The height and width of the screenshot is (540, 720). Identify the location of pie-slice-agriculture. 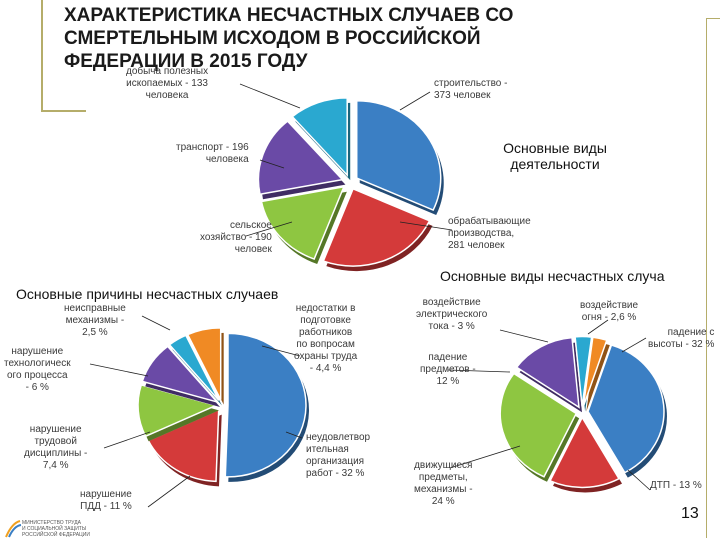
(303, 222).